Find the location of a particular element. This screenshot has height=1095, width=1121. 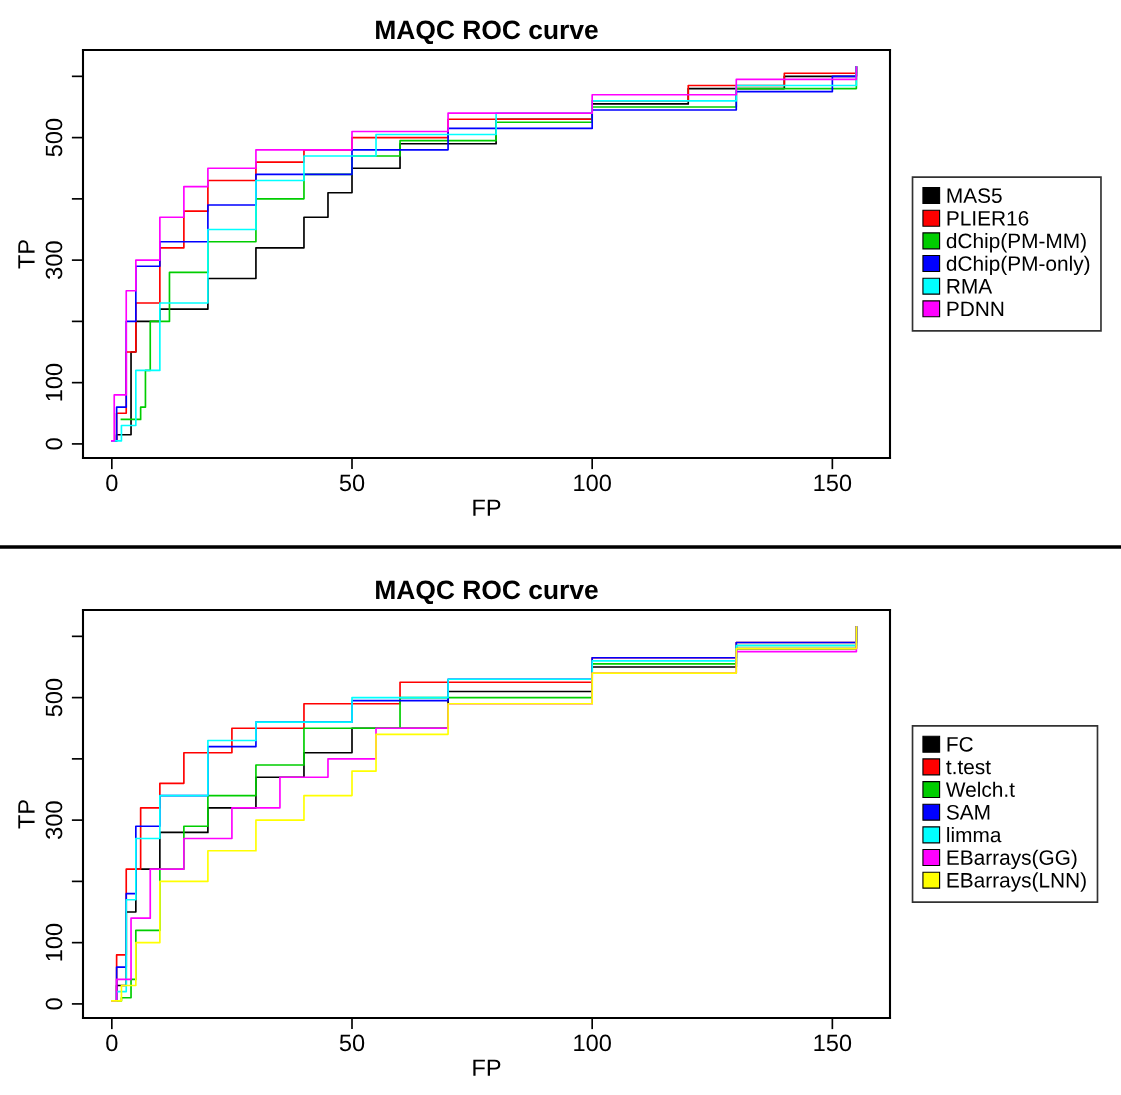

legend-label: FC is located at coordinates (960, 744).